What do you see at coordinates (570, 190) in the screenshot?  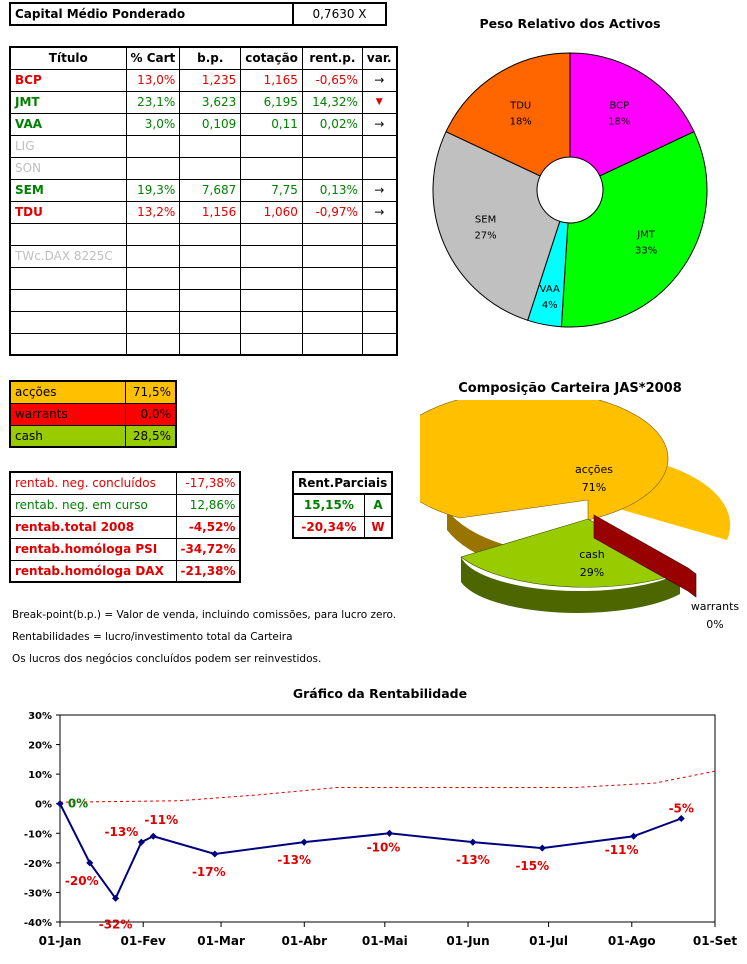 I see `pie1-chart: BCP 18% JMT 33% VAA 4% SEM 27% TDU 18%` at bounding box center [570, 190].